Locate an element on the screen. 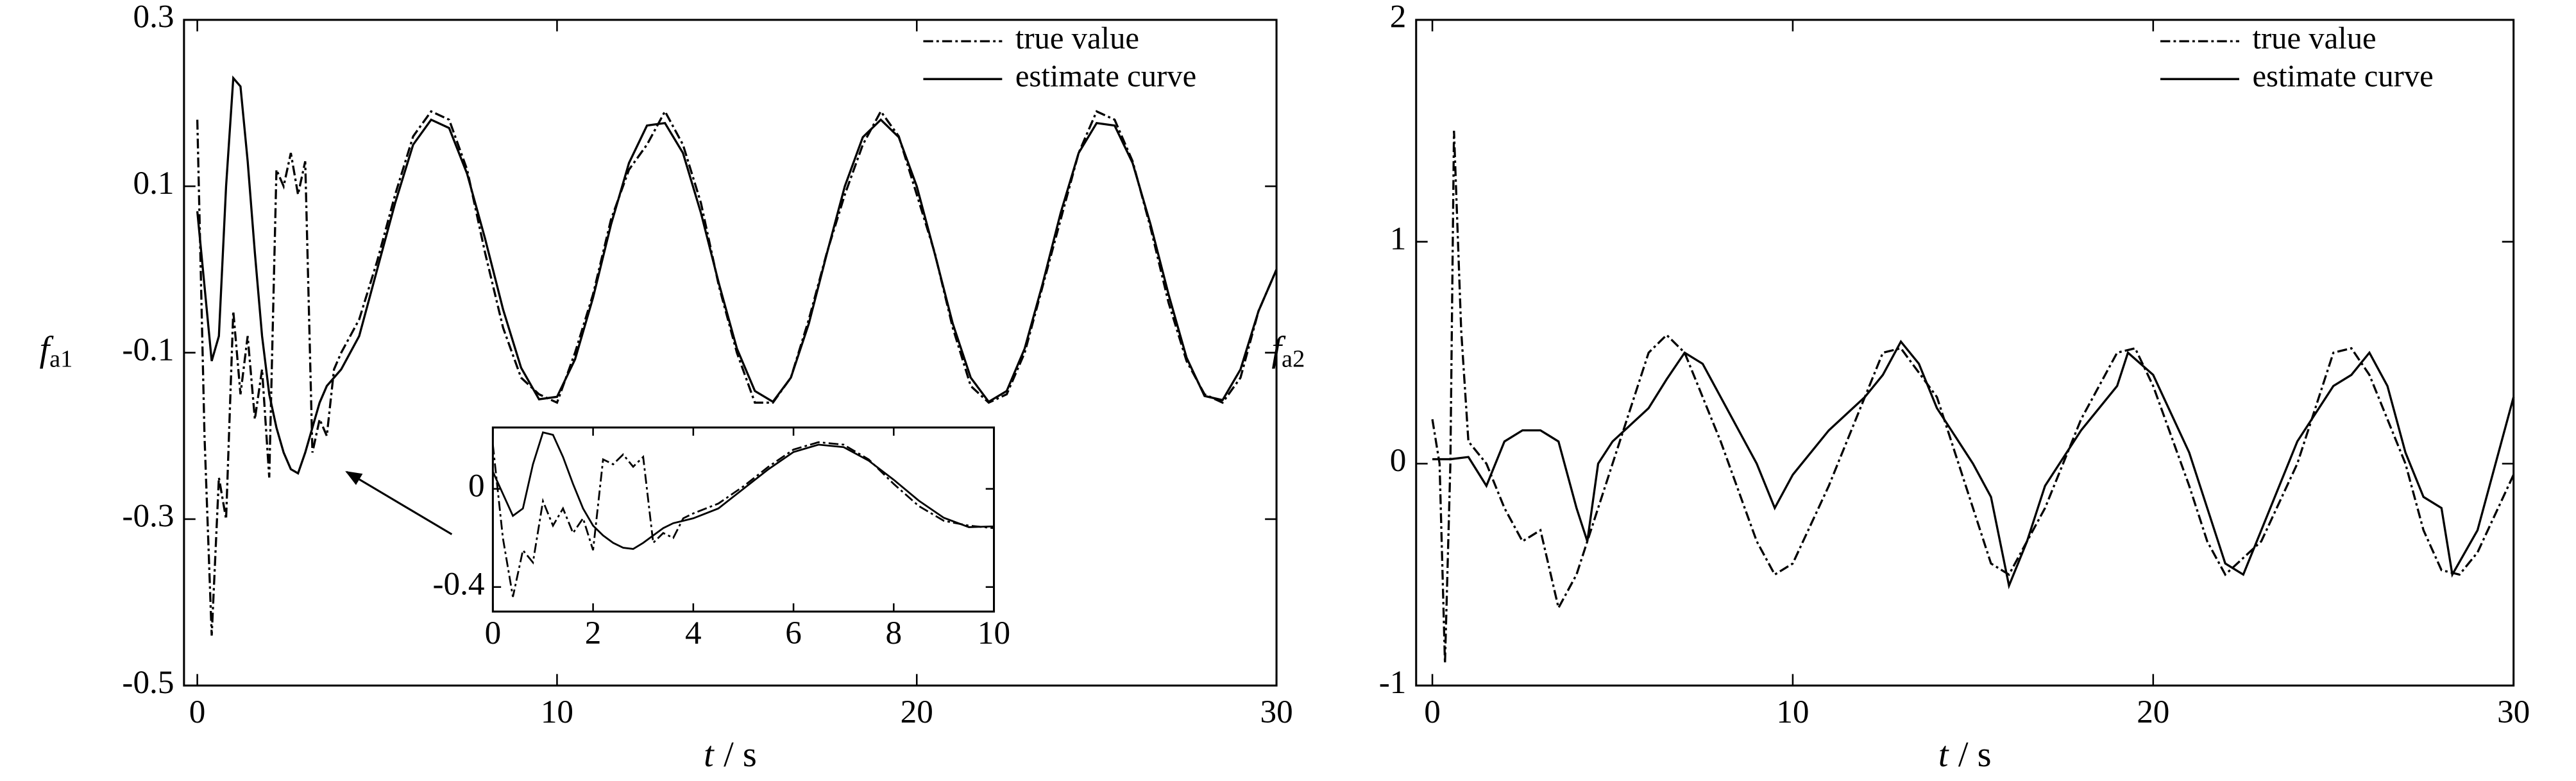  y-axis-label: fa2 is located at coordinates (1288, 352).